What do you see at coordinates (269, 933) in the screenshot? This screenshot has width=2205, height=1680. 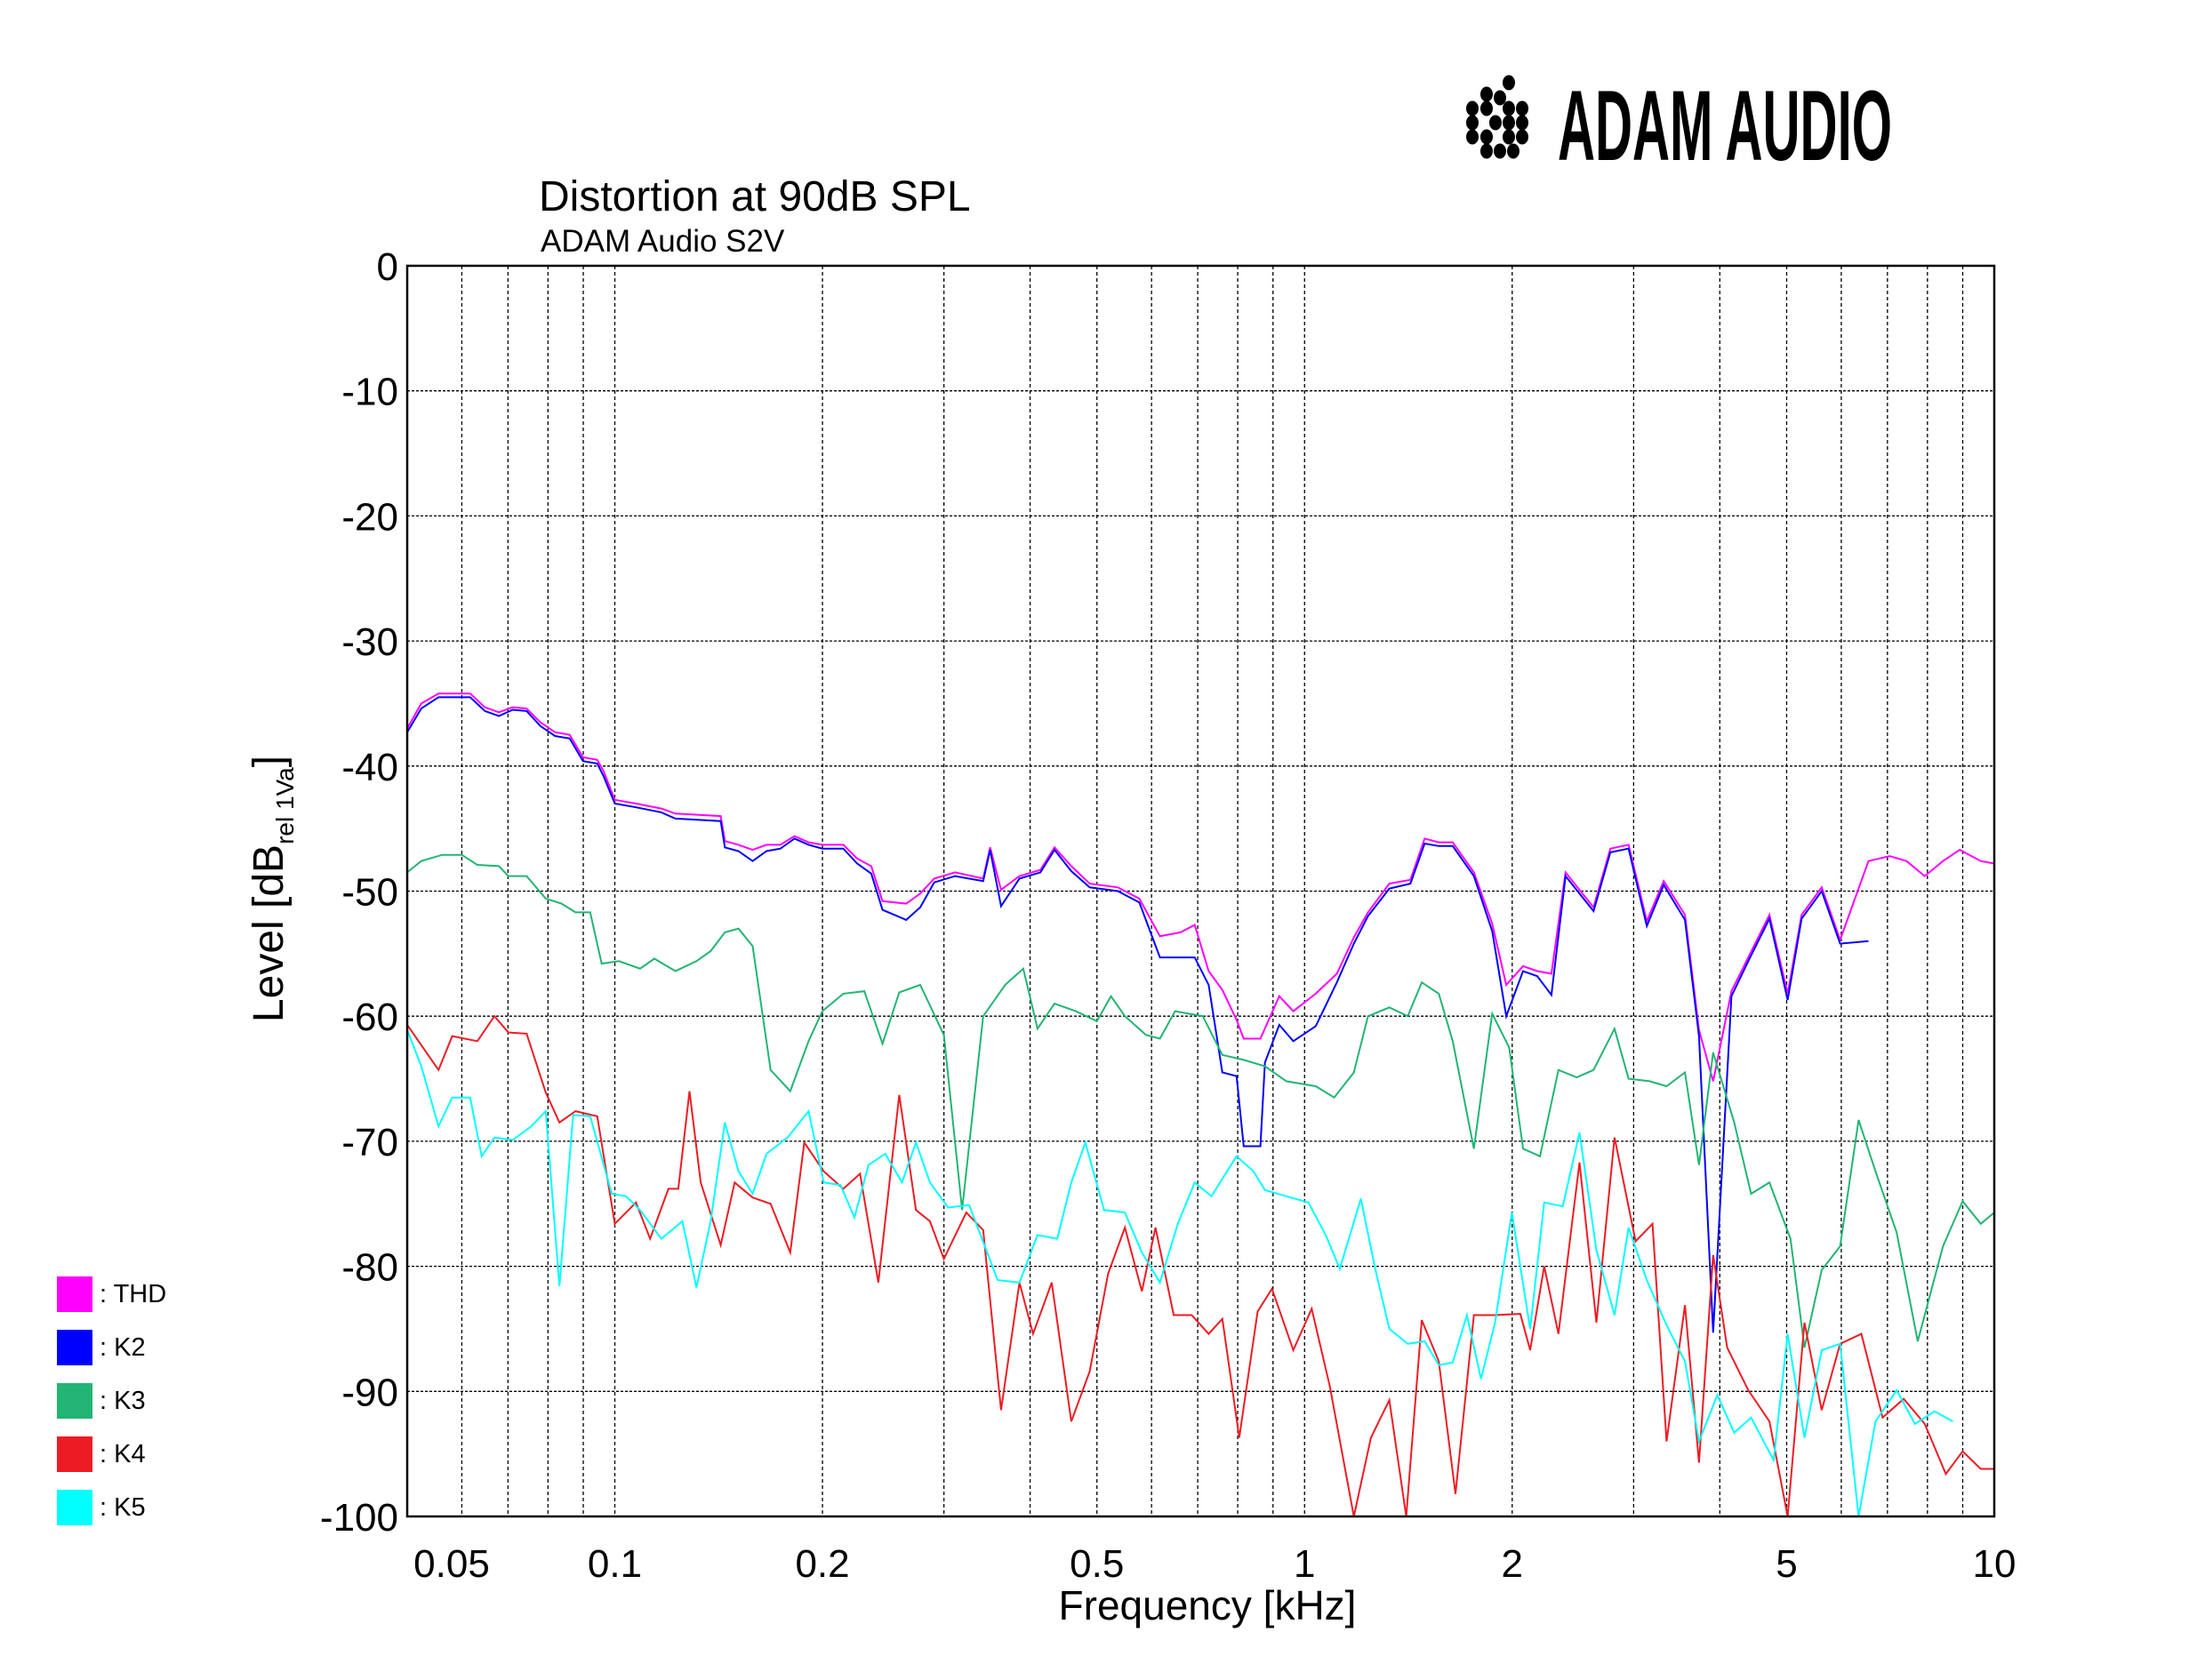 I see `y-axis-label-main: Level [dB` at bounding box center [269, 933].